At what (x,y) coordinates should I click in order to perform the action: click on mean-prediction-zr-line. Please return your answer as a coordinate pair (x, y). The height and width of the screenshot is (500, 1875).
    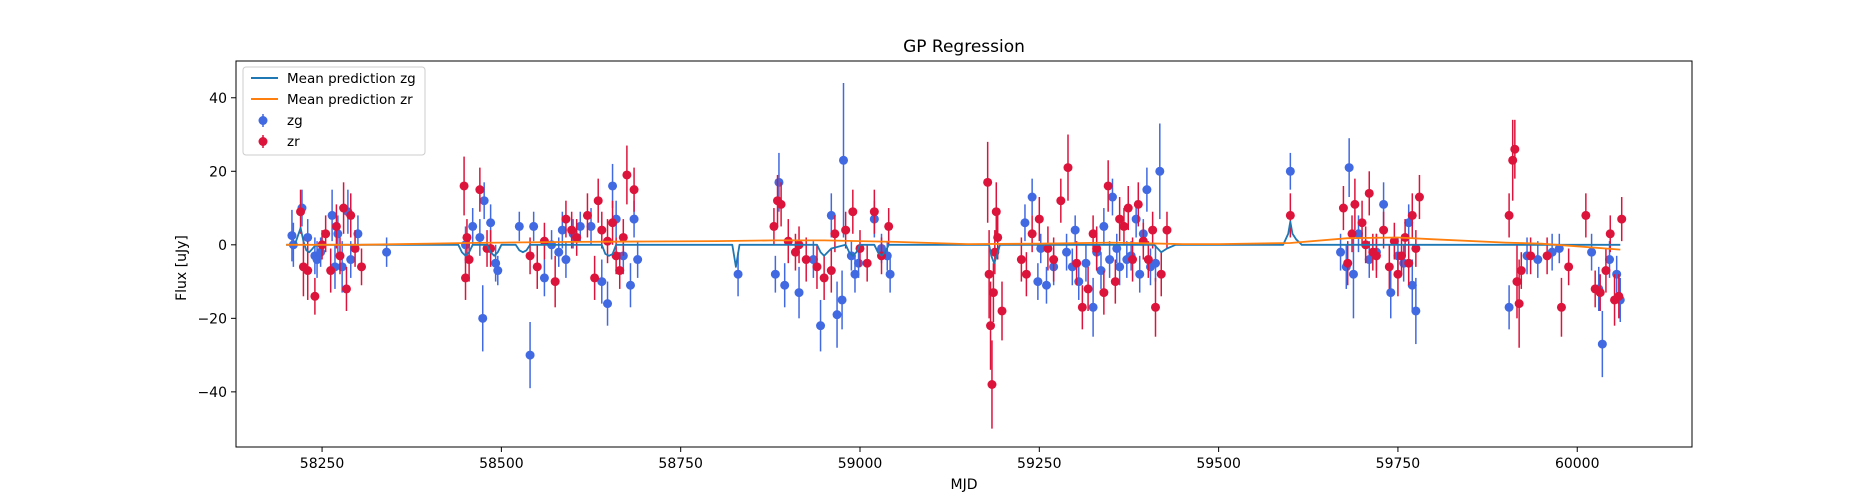
    Looking at the image, I should click on (953, 243).